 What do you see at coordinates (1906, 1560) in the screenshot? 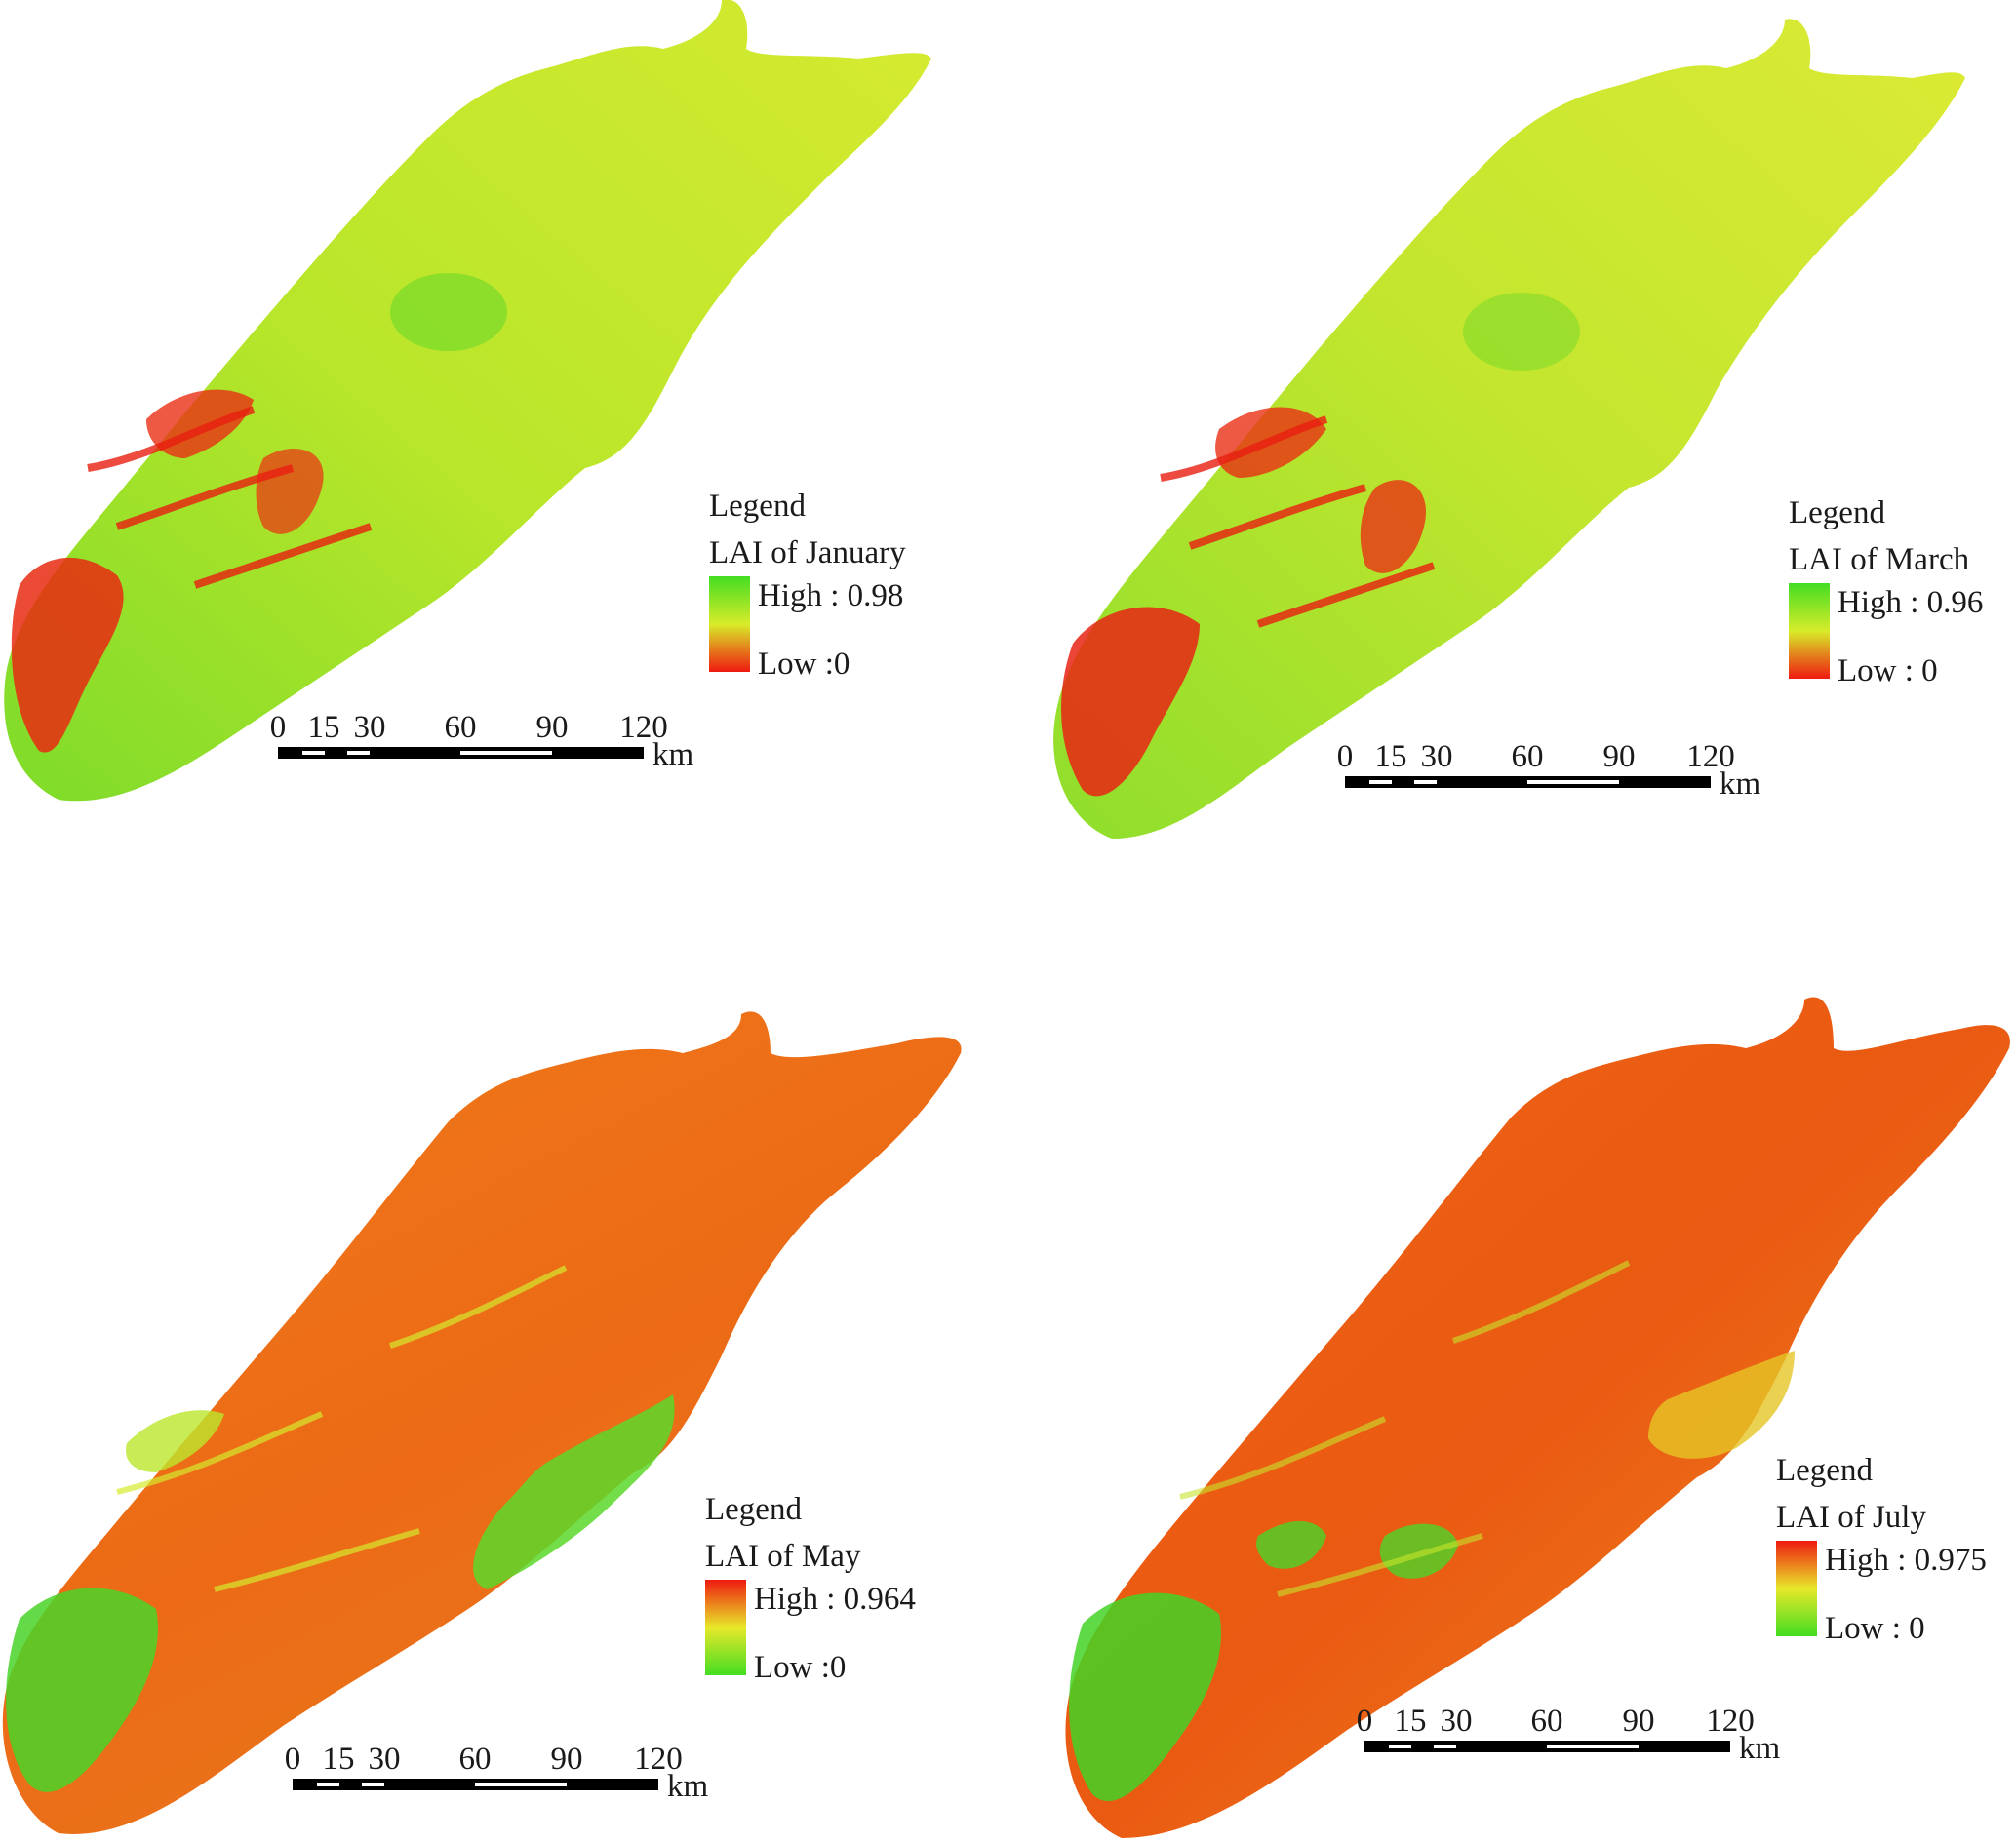
I see `legend-high-label: High : 0.975` at bounding box center [1906, 1560].